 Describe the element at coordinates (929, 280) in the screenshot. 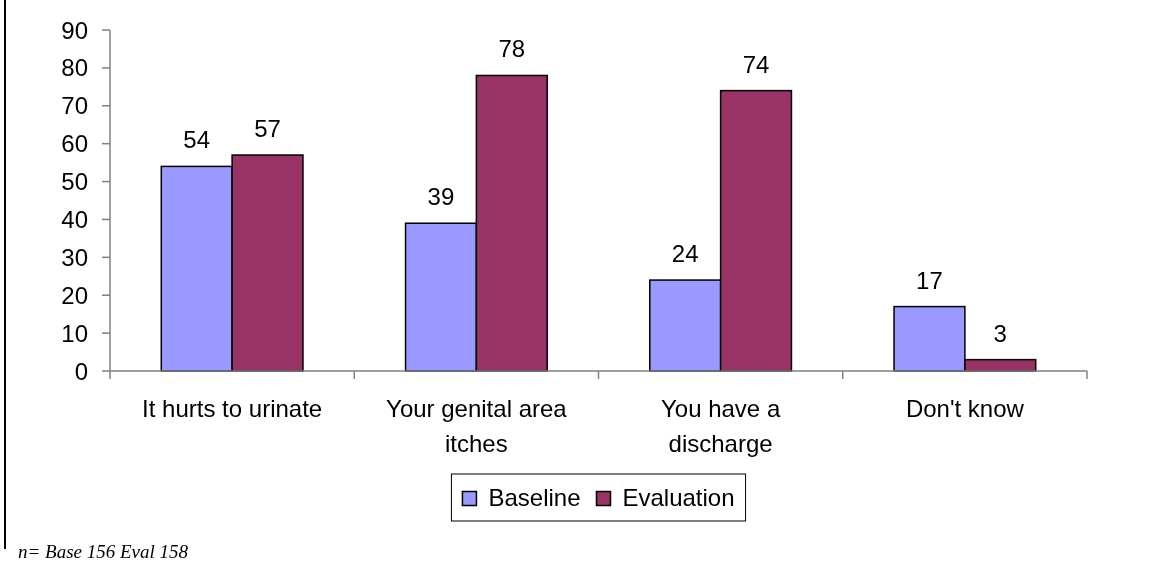

I see `data-label: 17` at that location.